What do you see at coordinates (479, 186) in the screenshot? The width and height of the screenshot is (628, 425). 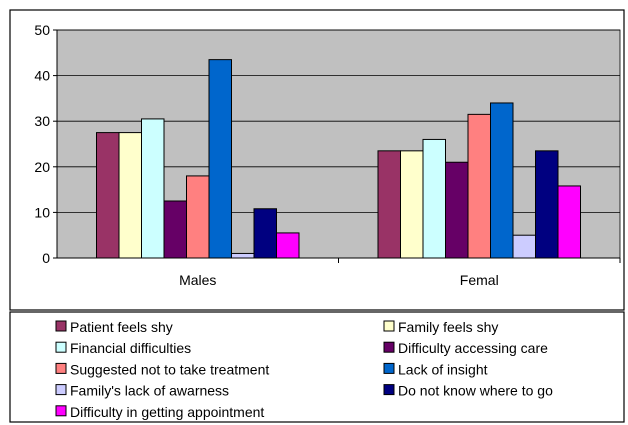 I see `bar-suggested-not-to-take-treatment-femal` at bounding box center [479, 186].